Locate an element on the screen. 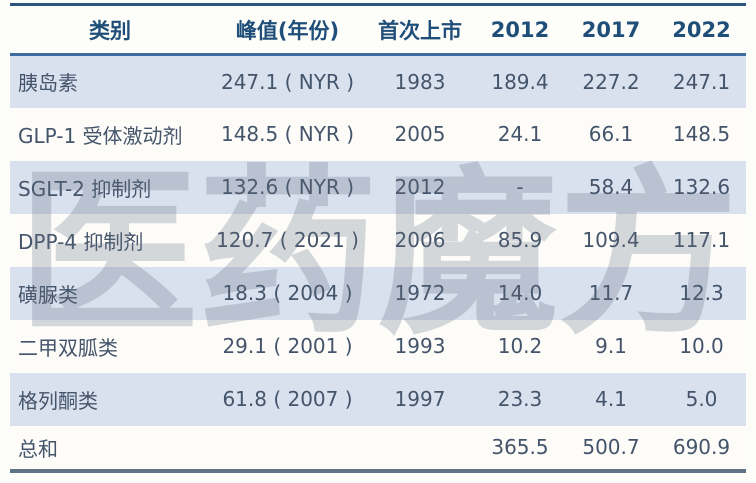 The width and height of the screenshot is (756, 483). cell-2012: 14.0 is located at coordinates (520, 293).